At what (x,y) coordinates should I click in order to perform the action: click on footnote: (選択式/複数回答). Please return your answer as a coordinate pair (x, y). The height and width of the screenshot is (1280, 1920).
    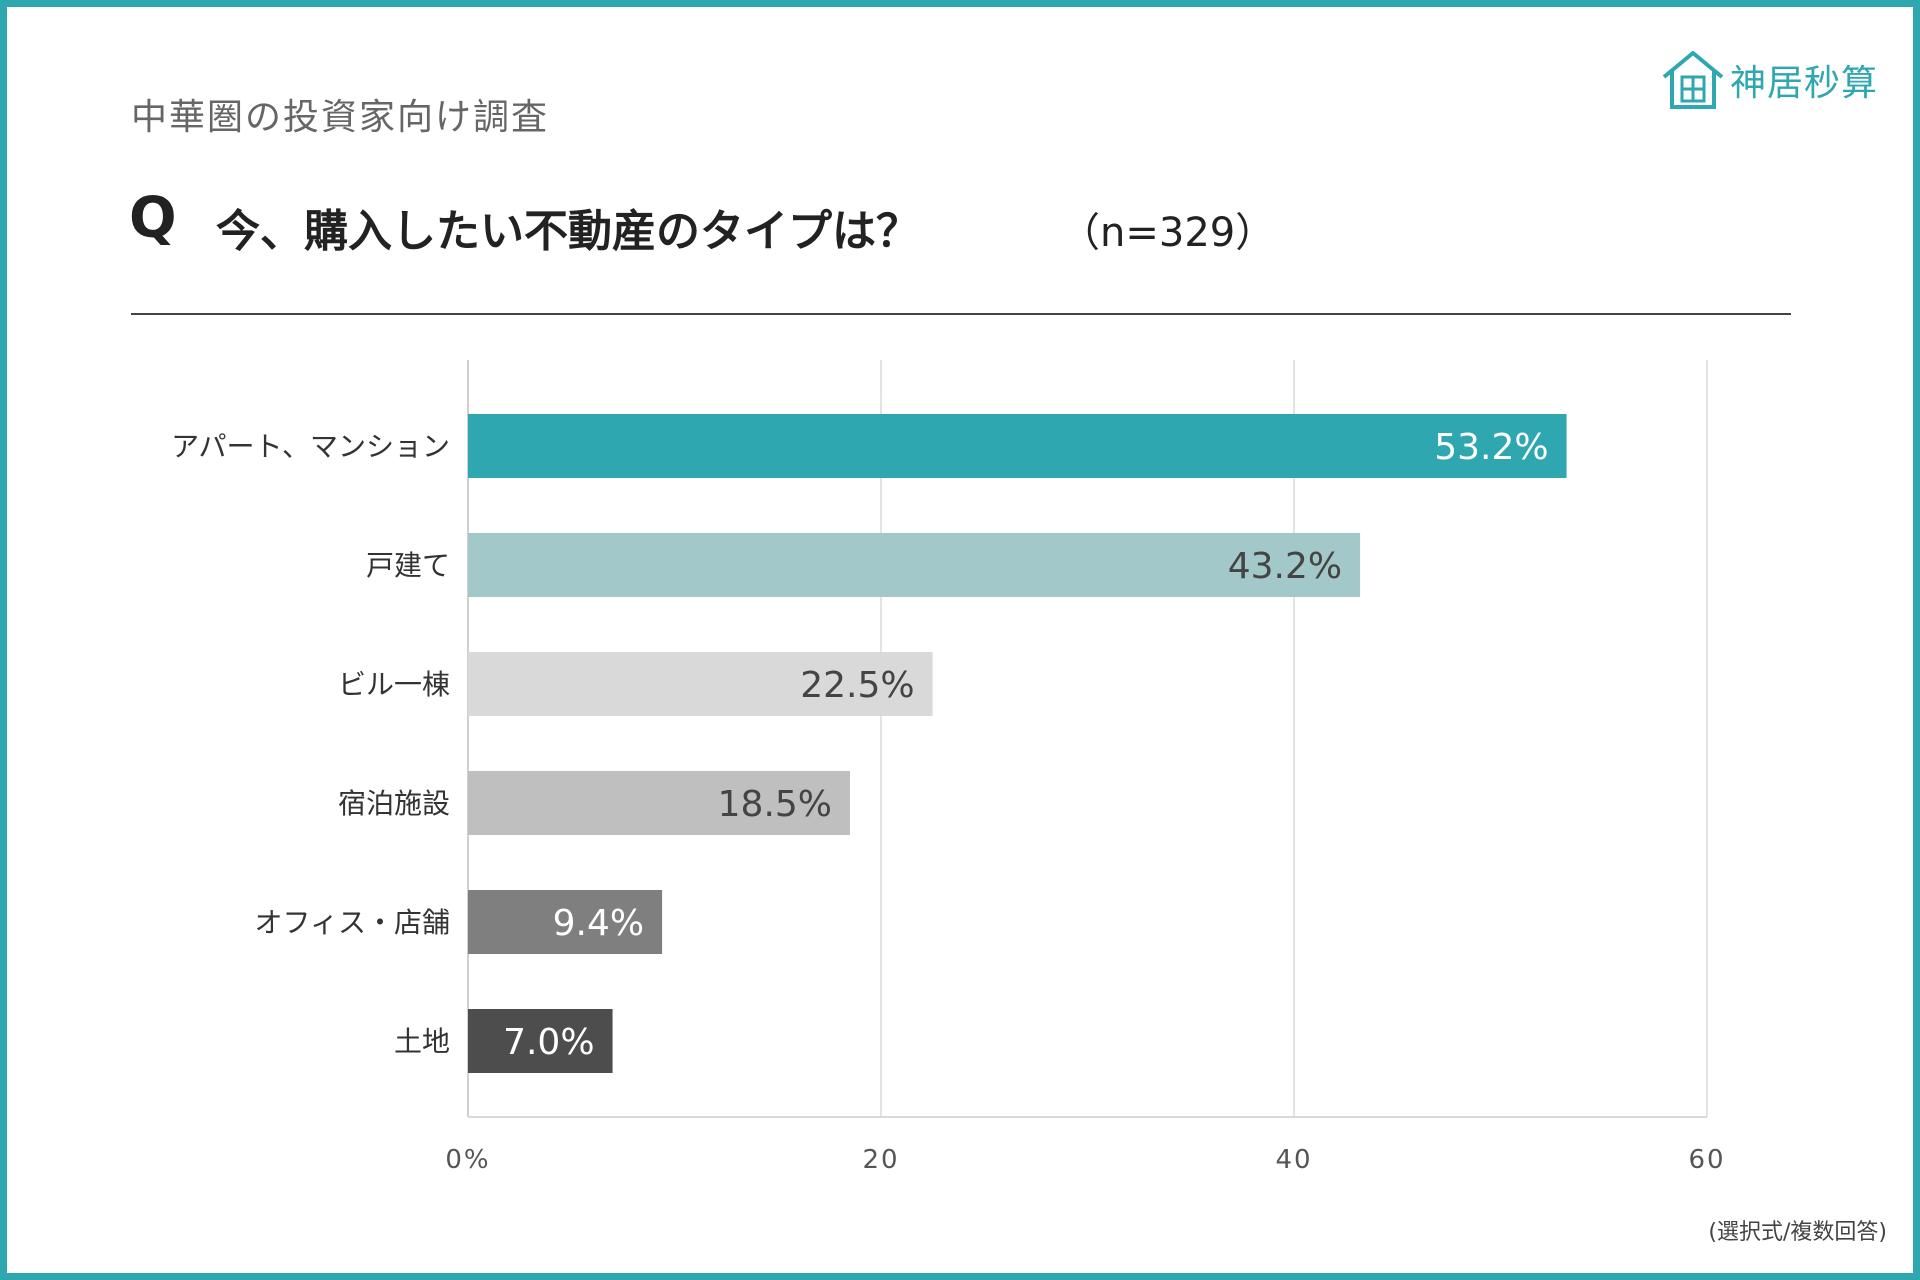
    Looking at the image, I should click on (1797, 1232).